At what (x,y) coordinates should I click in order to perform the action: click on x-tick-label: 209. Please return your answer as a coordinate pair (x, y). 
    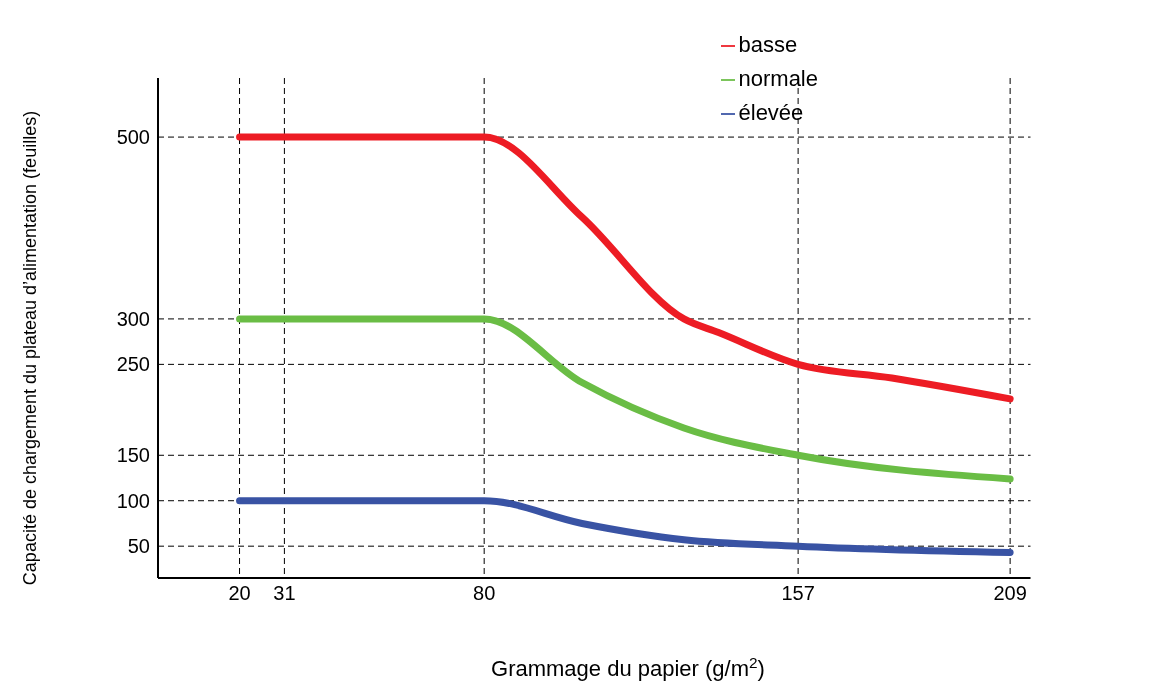
    Looking at the image, I should click on (1010, 593).